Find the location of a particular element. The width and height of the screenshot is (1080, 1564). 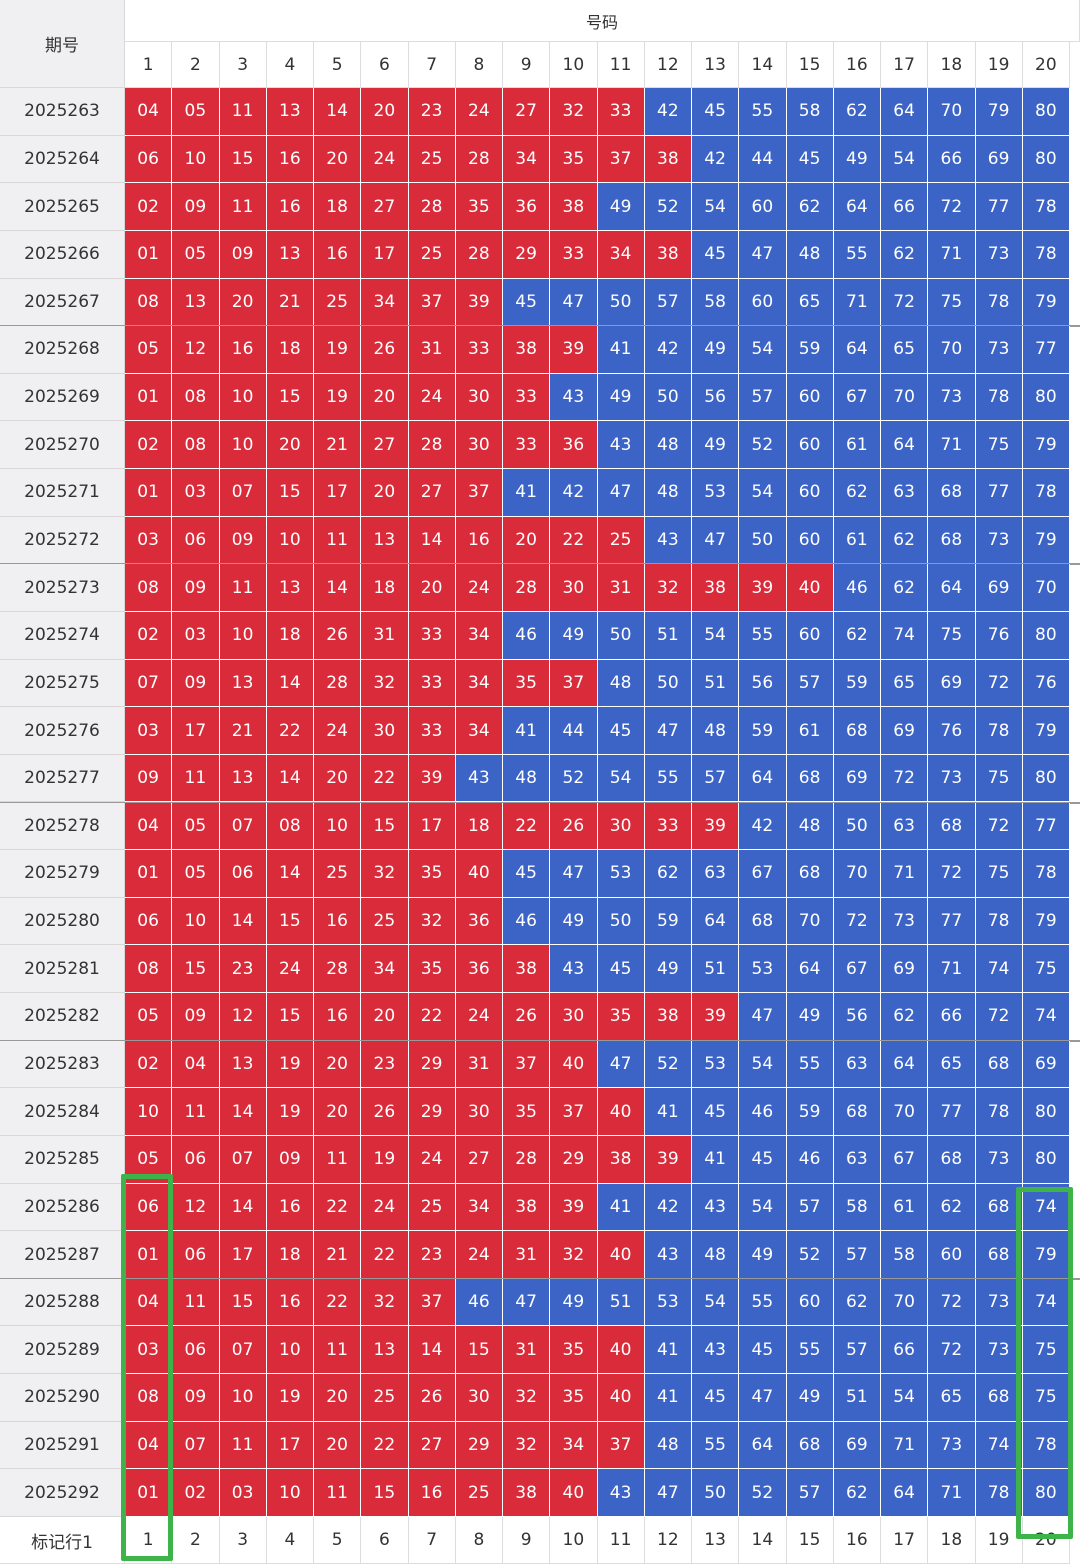

number-cell: 29 is located at coordinates (527, 254).